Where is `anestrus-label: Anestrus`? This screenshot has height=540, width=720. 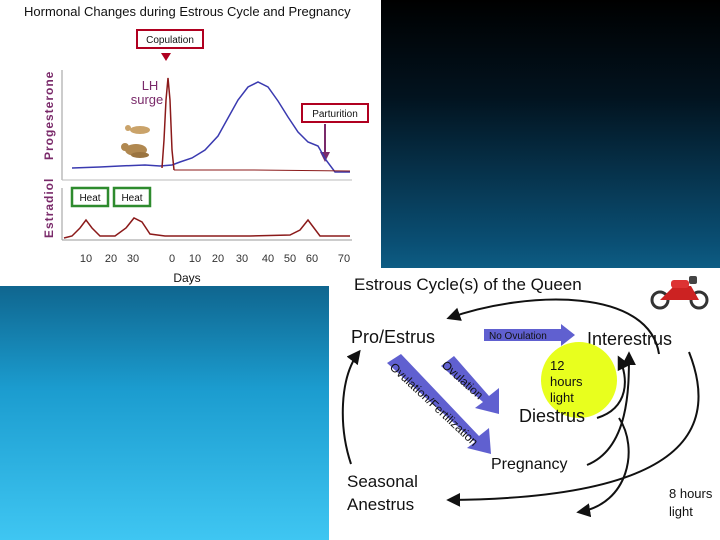 anestrus-label: Anestrus is located at coordinates (380, 504).